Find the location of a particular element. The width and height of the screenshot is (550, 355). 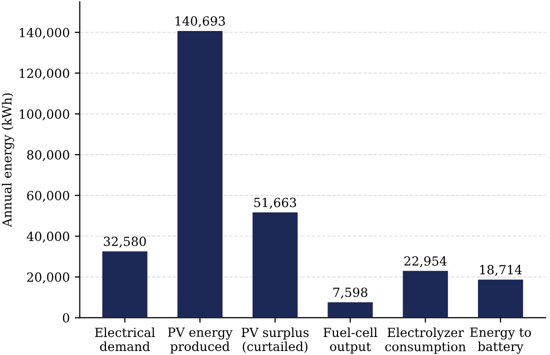

x-tick-label: PV energy produced is located at coordinates (200, 341).